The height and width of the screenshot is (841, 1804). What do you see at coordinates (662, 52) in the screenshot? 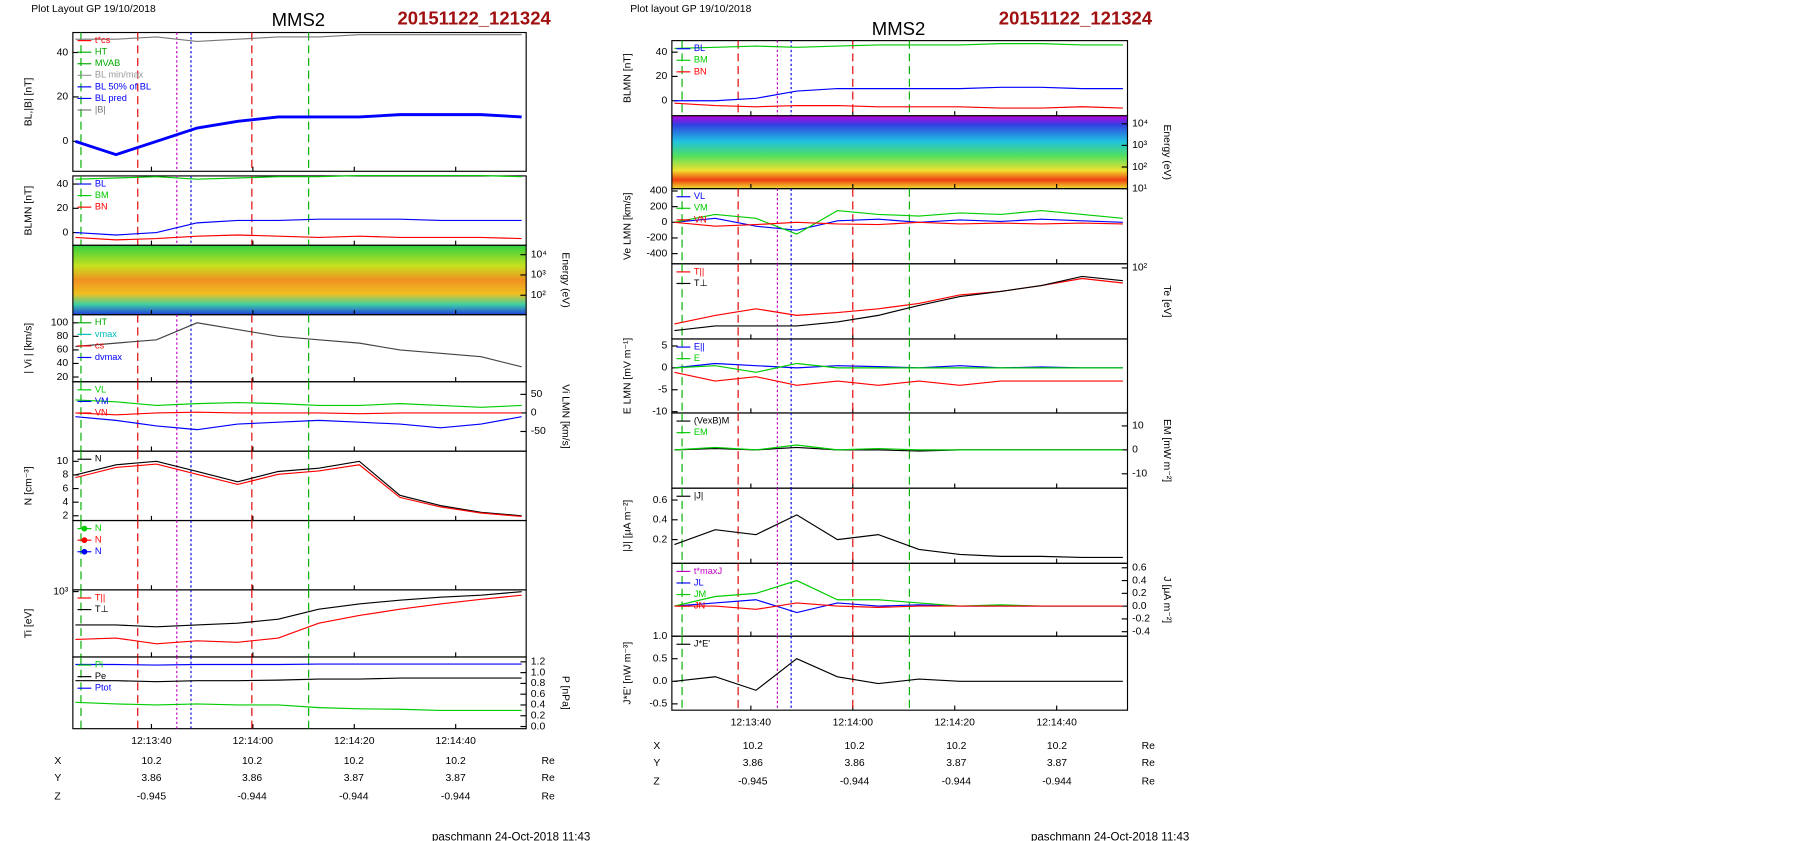
I see `y-tick-label: 40` at bounding box center [662, 52].